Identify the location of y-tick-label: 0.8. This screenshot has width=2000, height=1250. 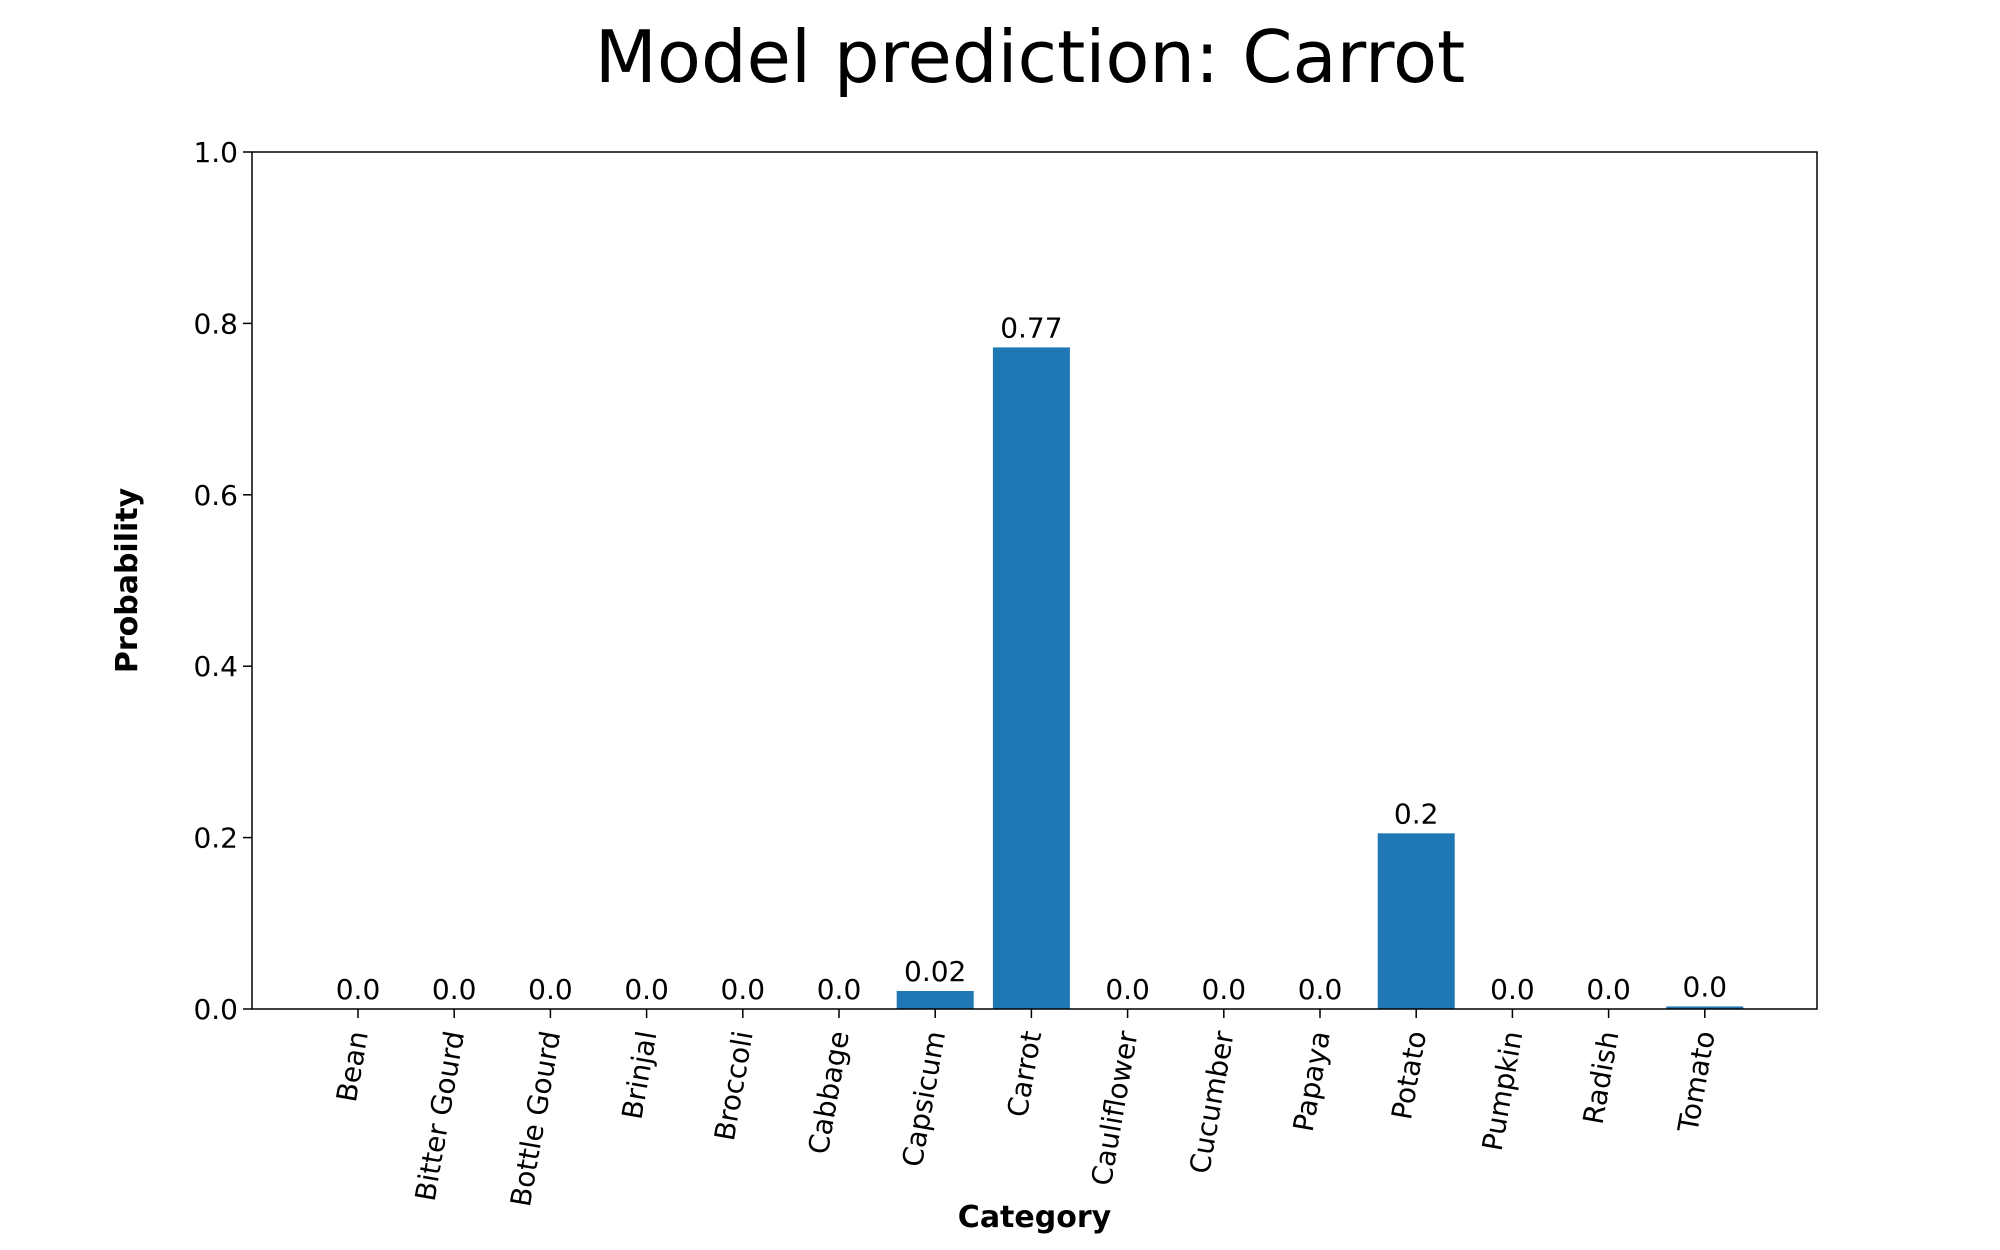
(215, 323).